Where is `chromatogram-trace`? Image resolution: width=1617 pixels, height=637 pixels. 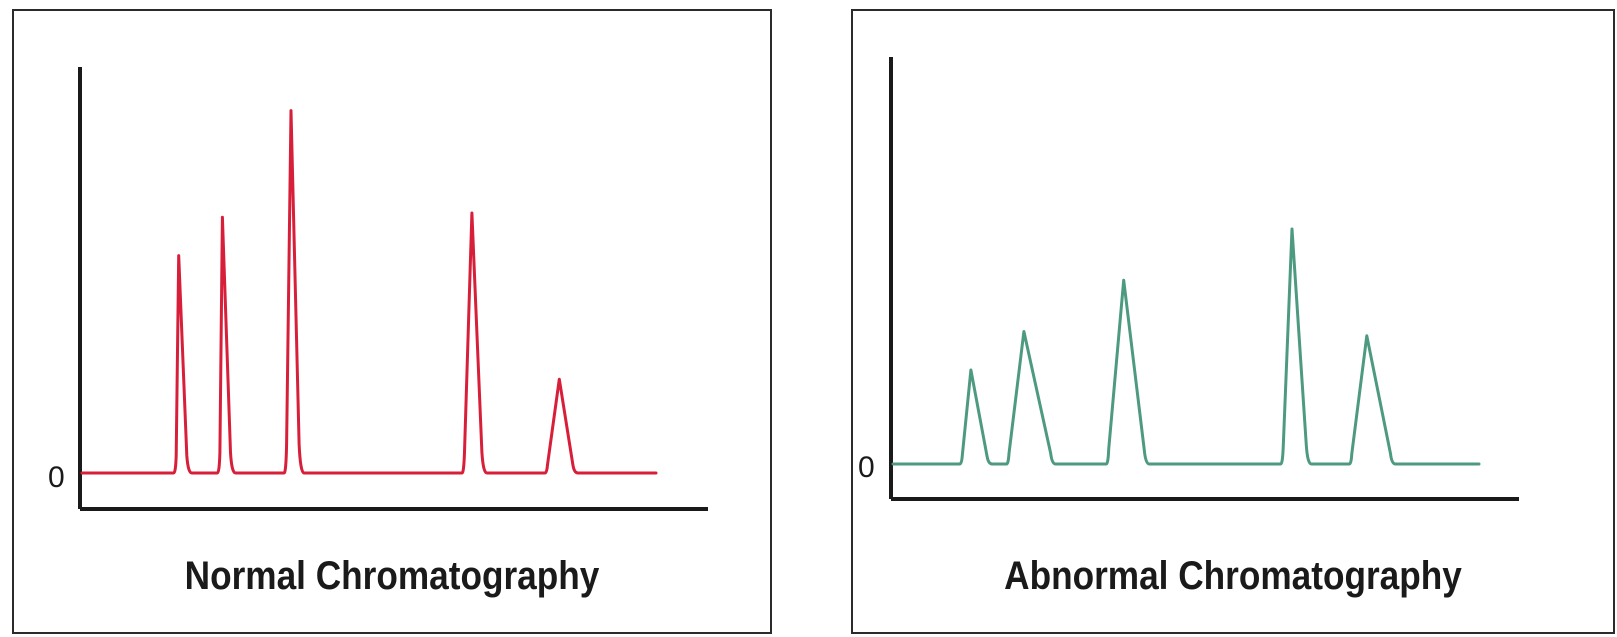
chromatogram-trace is located at coordinates (1186, 346).